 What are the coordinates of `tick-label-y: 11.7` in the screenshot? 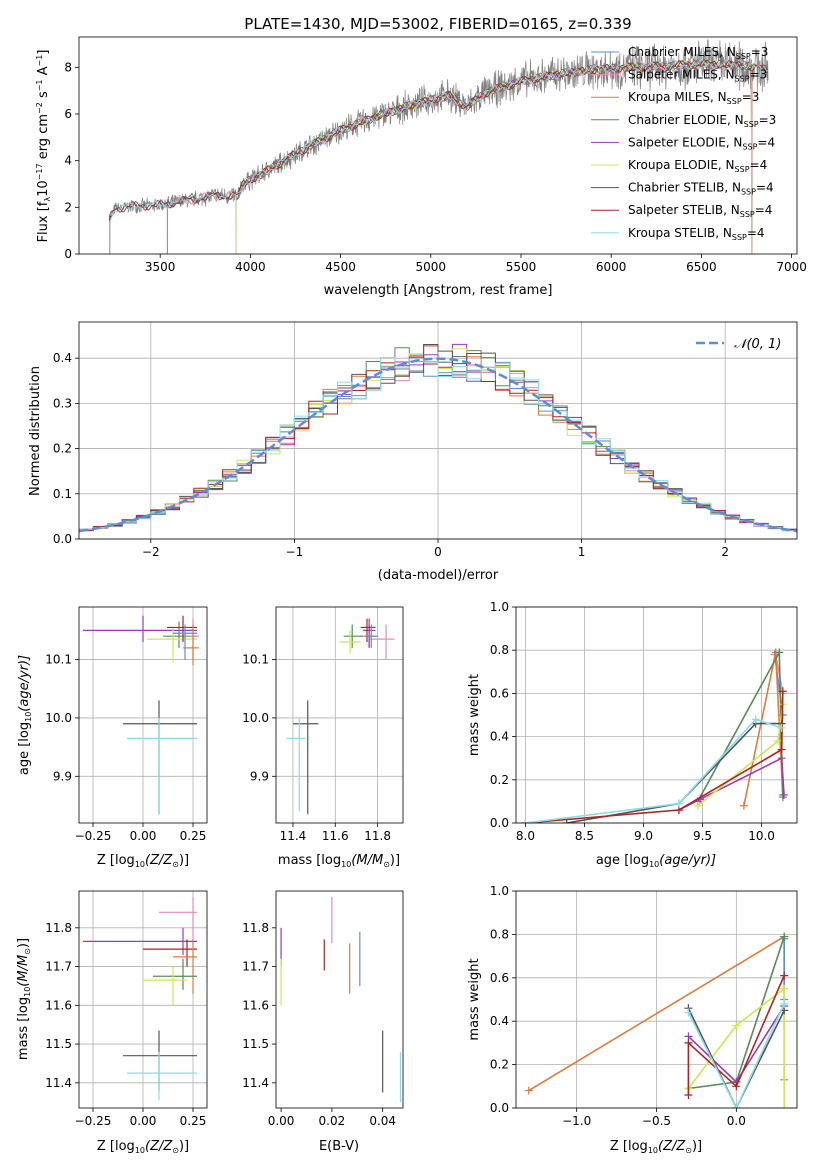 It's located at (255, 967).